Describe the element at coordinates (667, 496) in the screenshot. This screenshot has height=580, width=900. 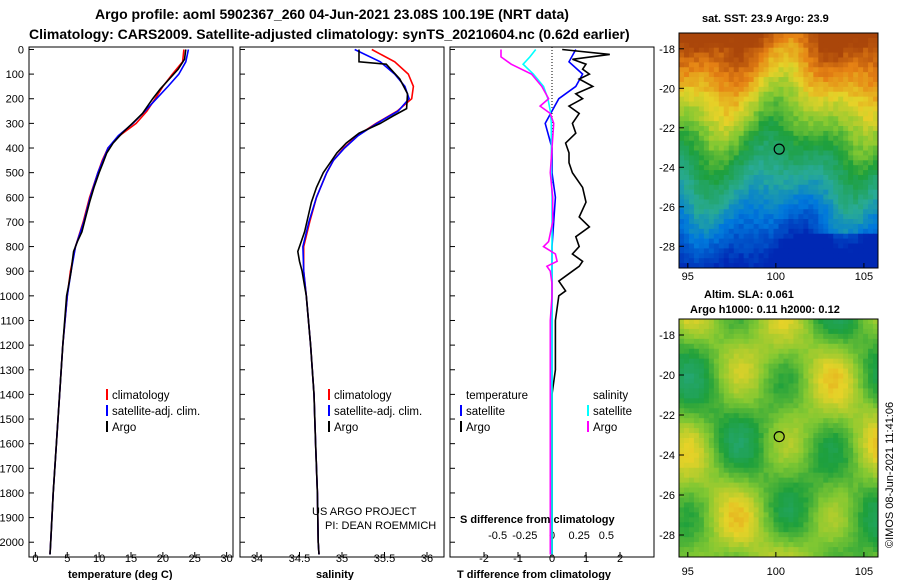
I see `map-y-tick-label: -26` at that location.